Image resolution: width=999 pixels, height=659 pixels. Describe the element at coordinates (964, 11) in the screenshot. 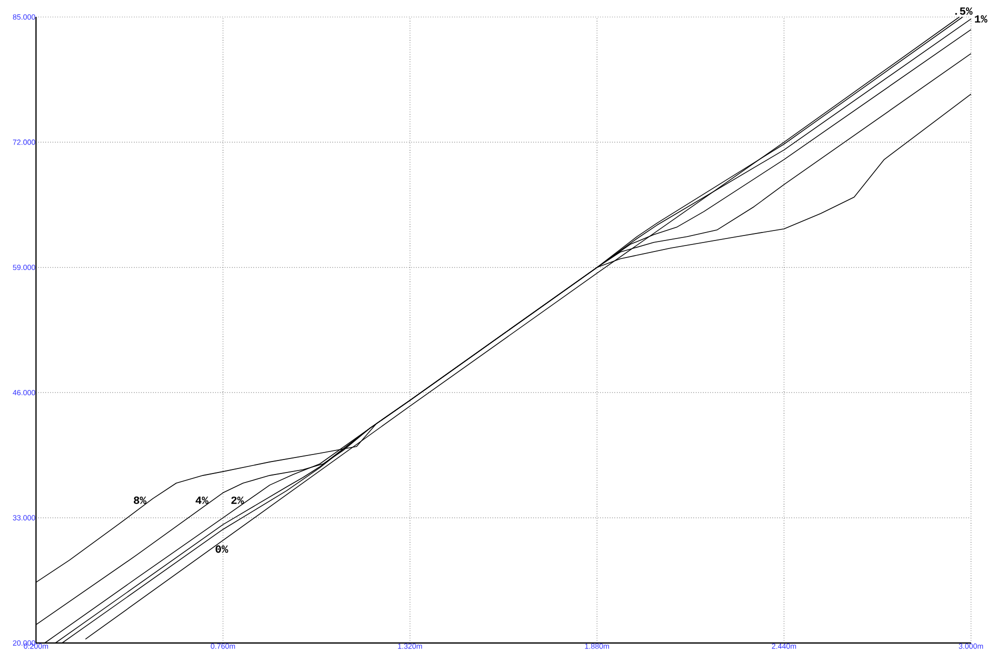

I see `series-label: .5%` at that location.